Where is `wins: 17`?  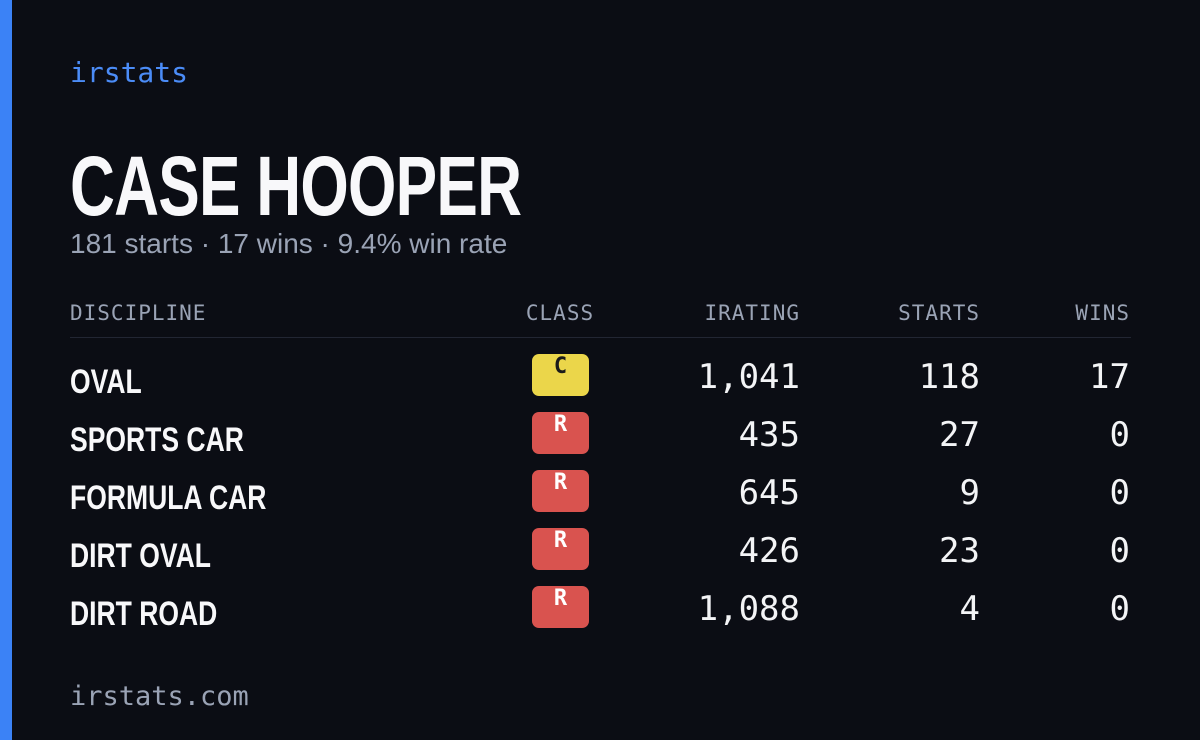
wins: 17 is located at coordinates (1109, 377).